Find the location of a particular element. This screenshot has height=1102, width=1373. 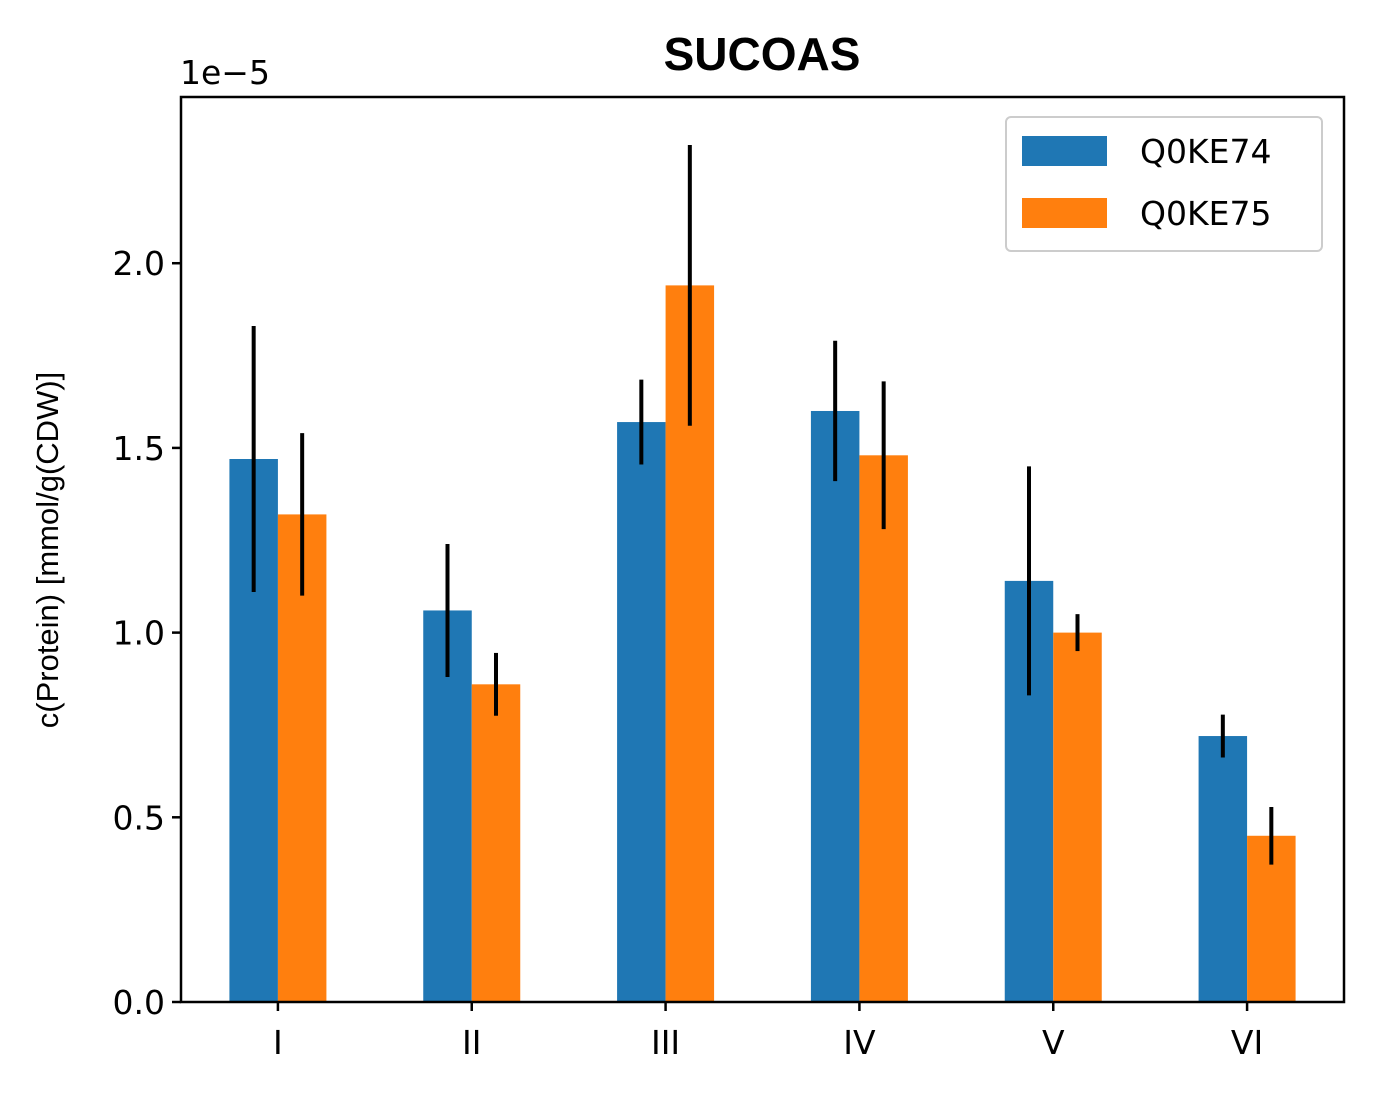

bar-Q0KE75-IV is located at coordinates (883, 728).